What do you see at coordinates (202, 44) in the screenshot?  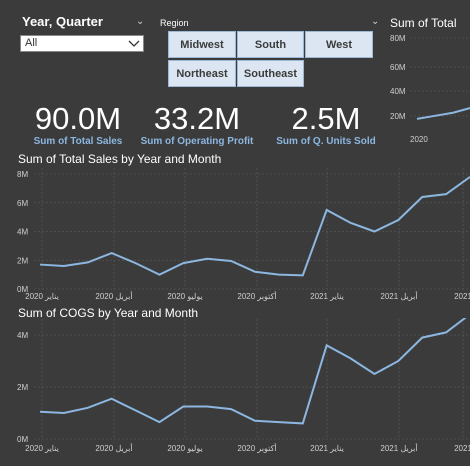 I see `region-button-midwest: Midwest` at bounding box center [202, 44].